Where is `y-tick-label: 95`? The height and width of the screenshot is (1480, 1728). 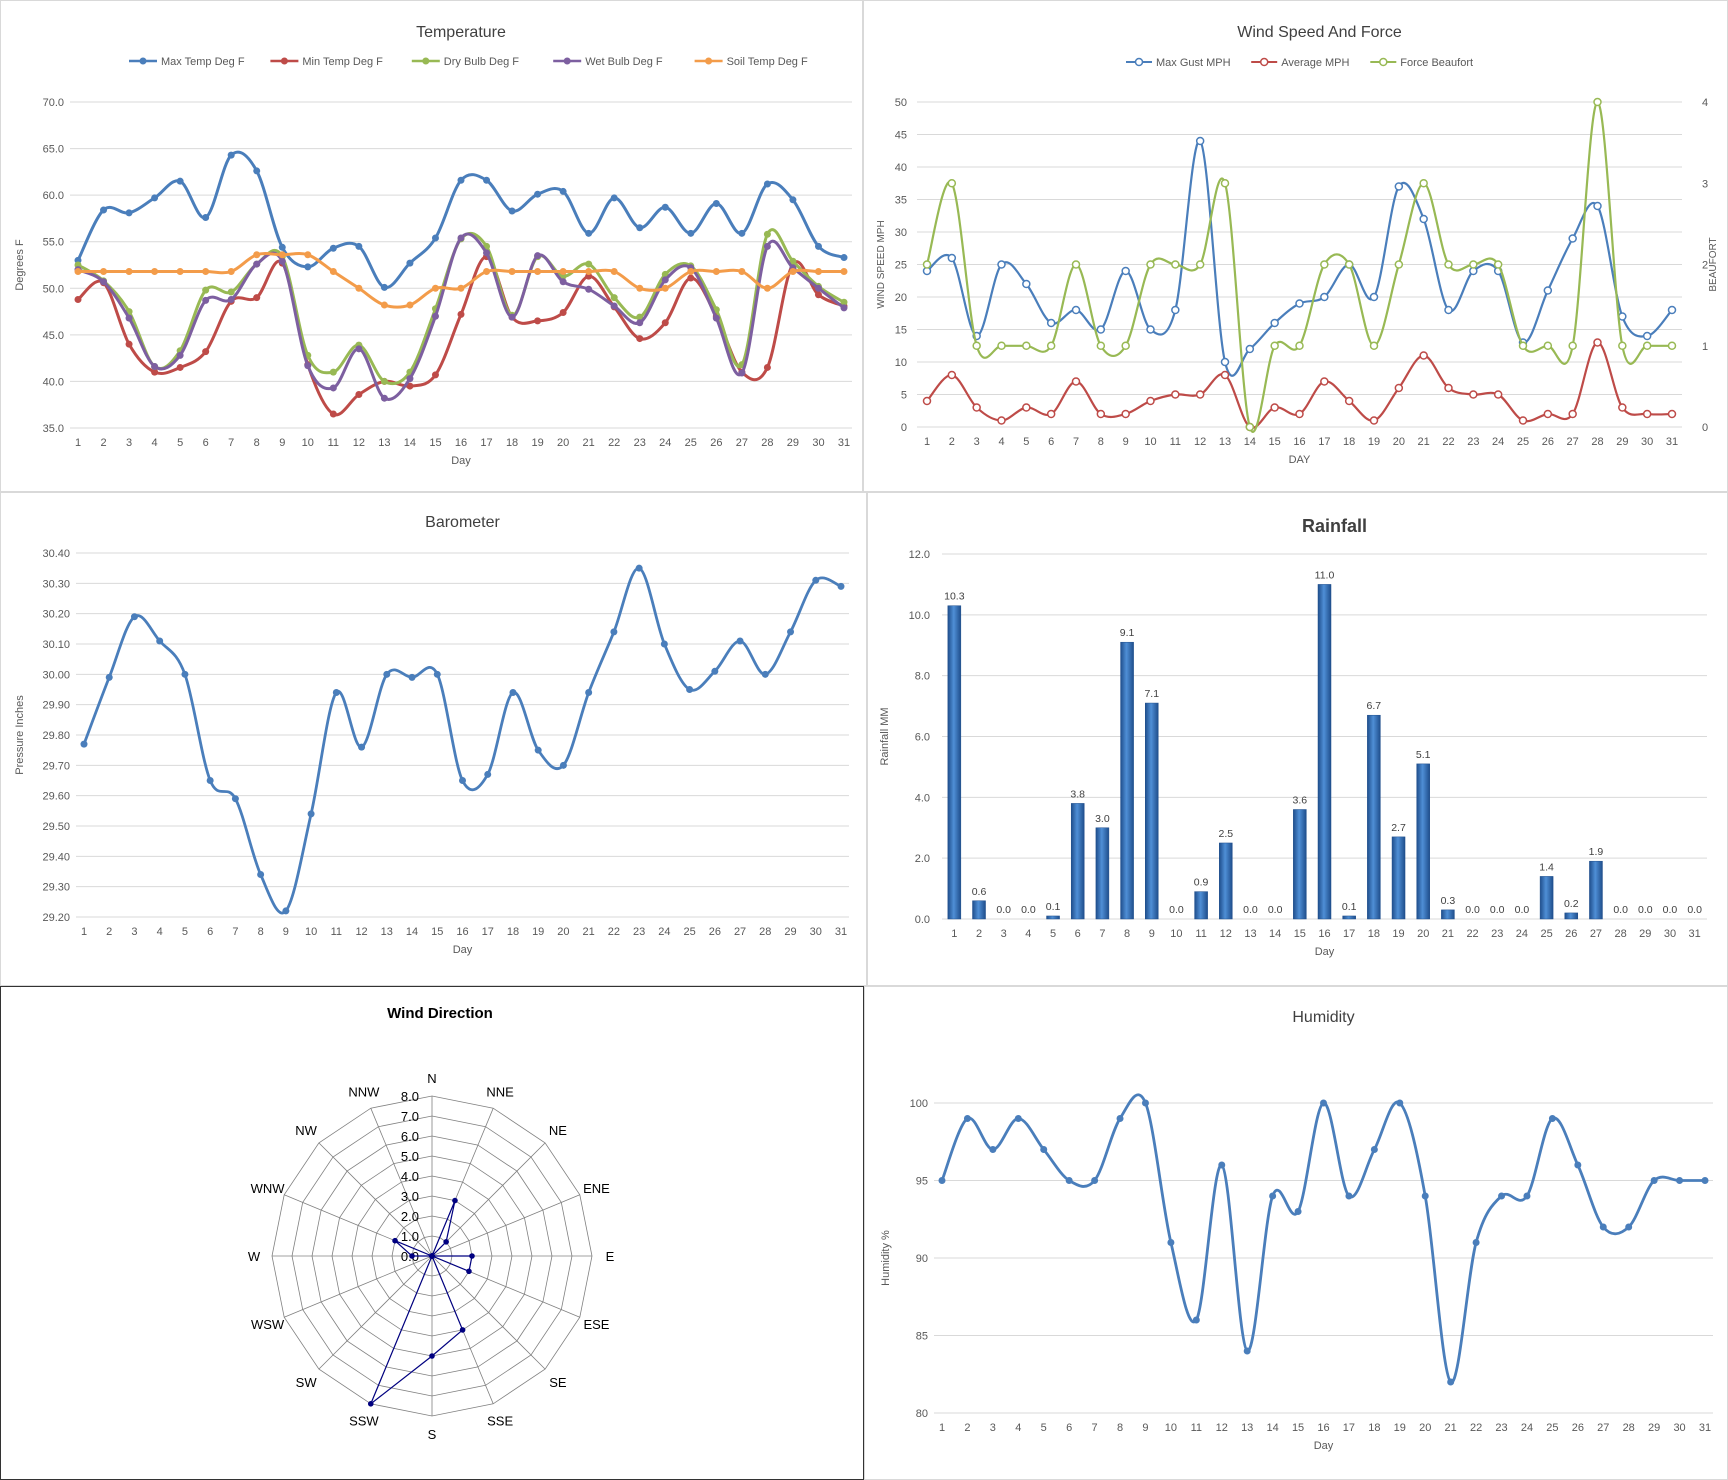
y-tick-label: 95 is located at coordinates (922, 1182).